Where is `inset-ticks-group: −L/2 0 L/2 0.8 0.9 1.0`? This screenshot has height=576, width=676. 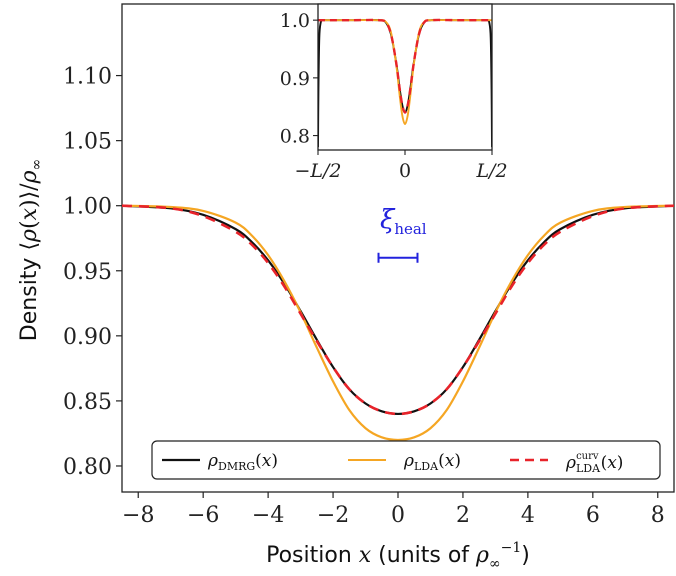 inset-ticks-group: −L/2 0 L/2 0.8 0.9 1.0 is located at coordinates (394, 96).